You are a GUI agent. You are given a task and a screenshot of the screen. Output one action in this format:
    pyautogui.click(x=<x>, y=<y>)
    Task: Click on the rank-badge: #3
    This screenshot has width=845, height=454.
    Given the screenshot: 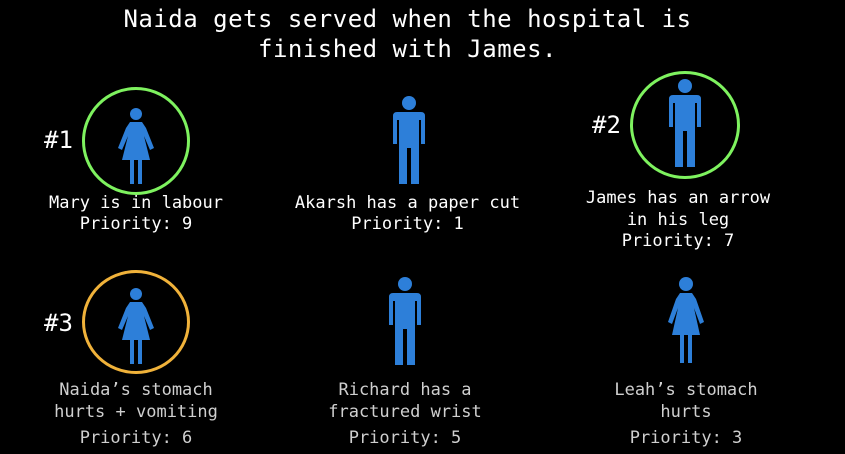 What is the action you would take?
    pyautogui.click(x=58, y=323)
    